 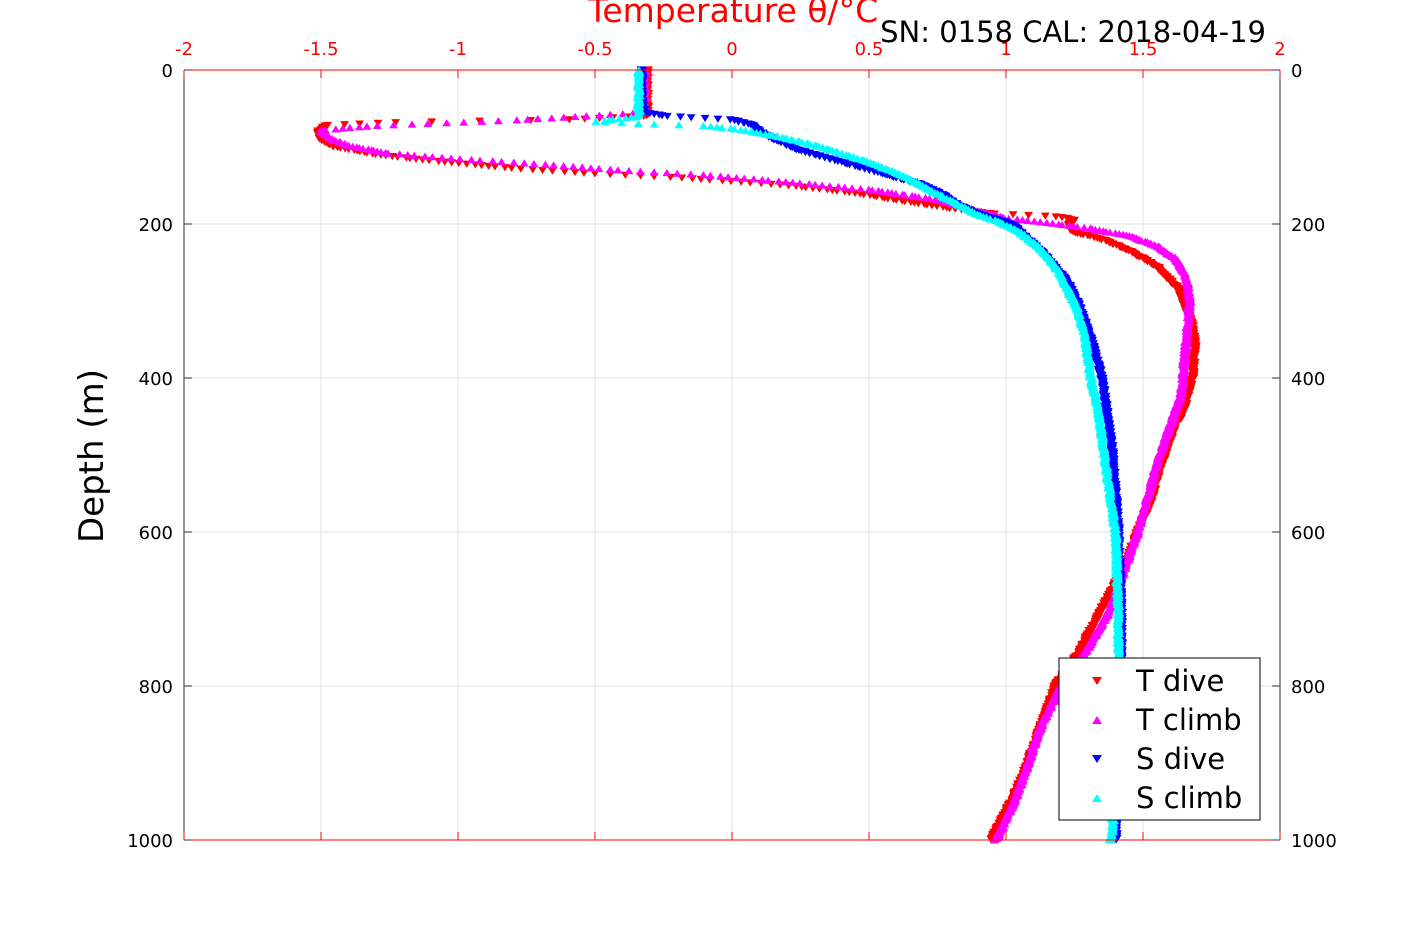 What do you see at coordinates (156, 533) in the screenshot?
I see `y-tick-label-left: 600` at bounding box center [156, 533].